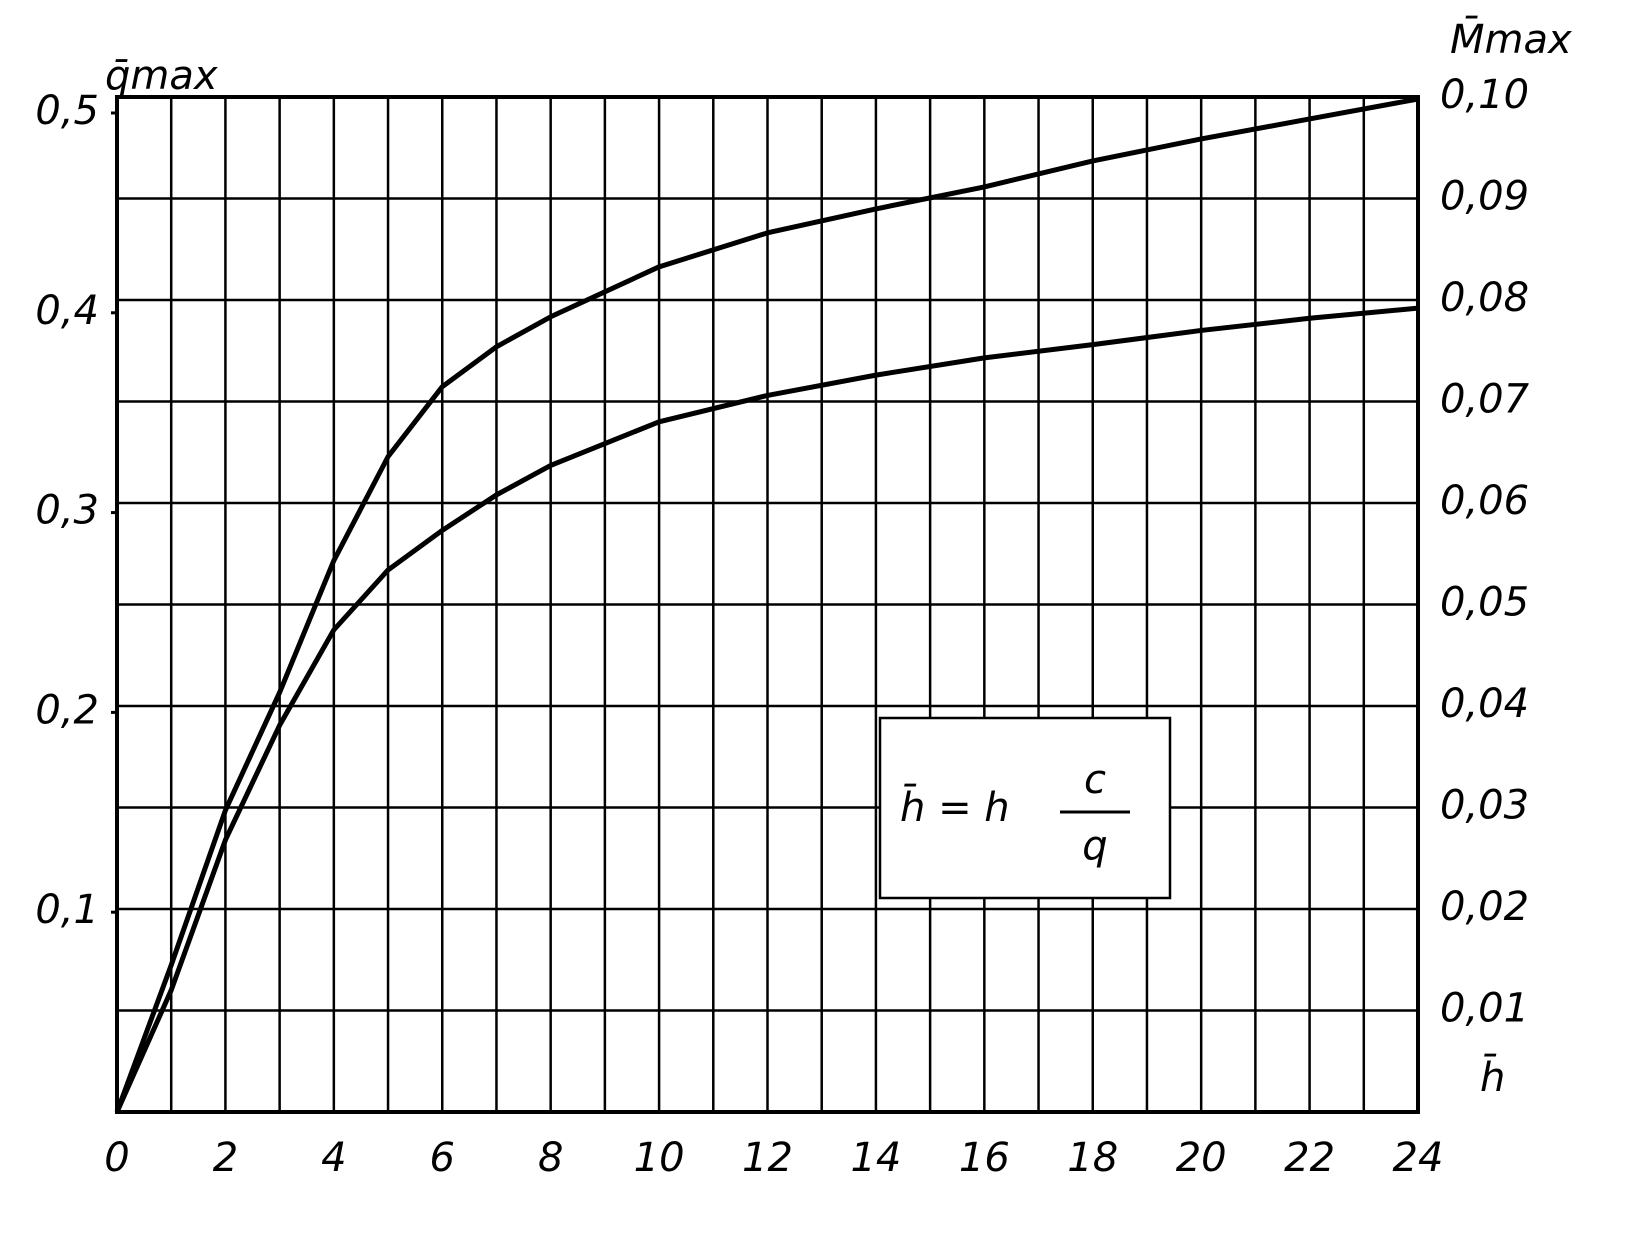 The image size is (1647, 1238). I want to click on y-tick-label: 0,2, so click(67, 710).